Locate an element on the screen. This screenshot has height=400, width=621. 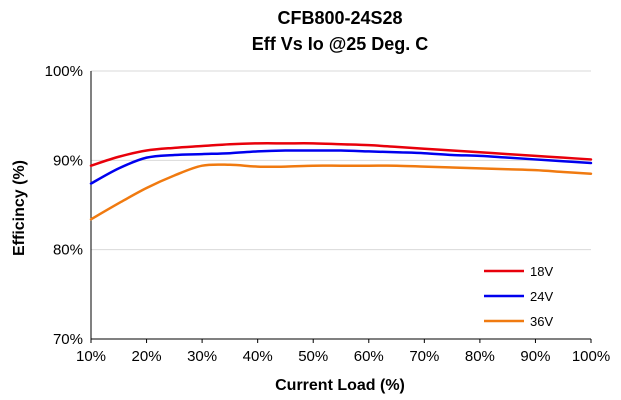
x-tick-label: 70% is located at coordinates (424, 356).